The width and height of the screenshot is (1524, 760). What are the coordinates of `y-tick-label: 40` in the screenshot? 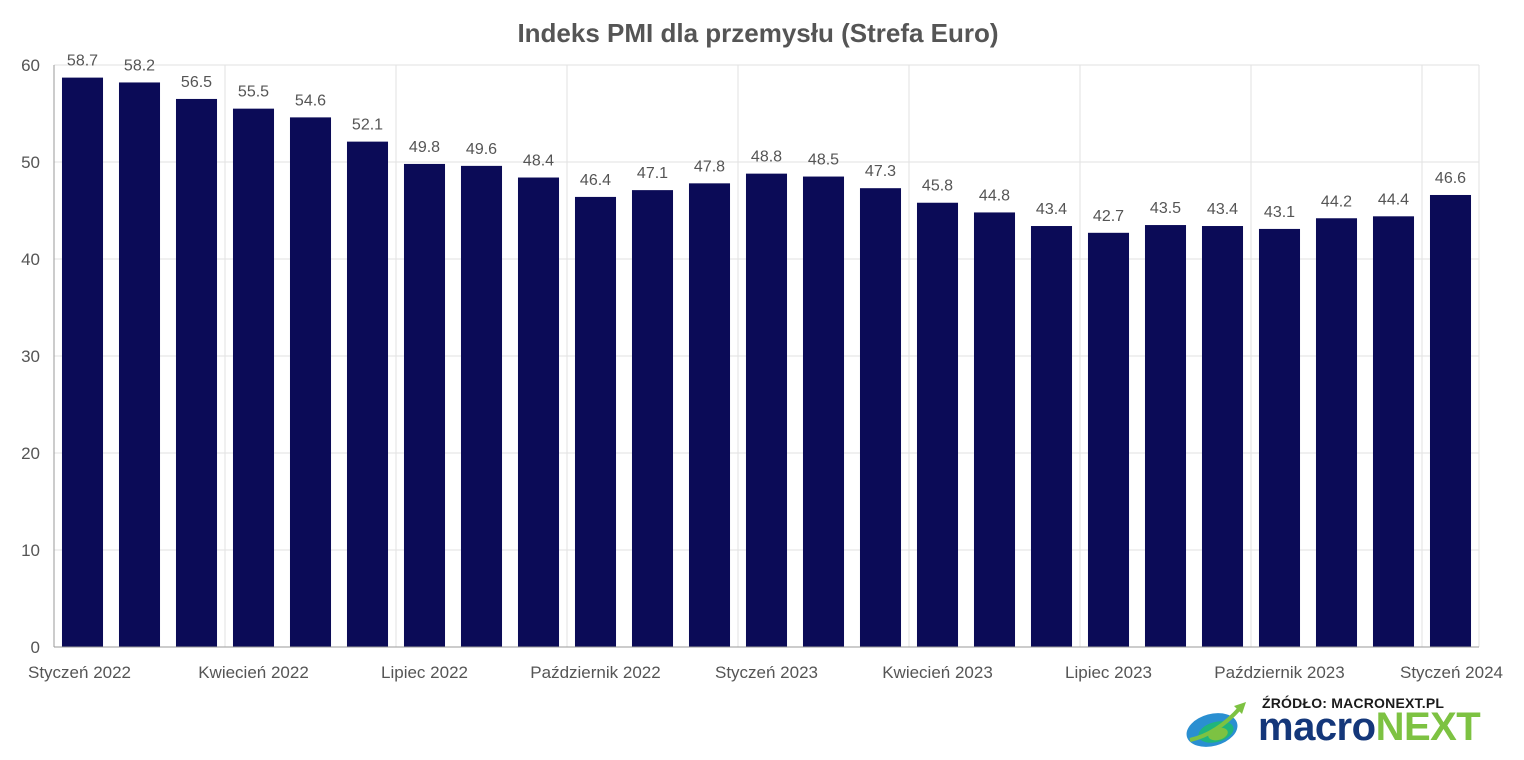 It's located at (30, 259).